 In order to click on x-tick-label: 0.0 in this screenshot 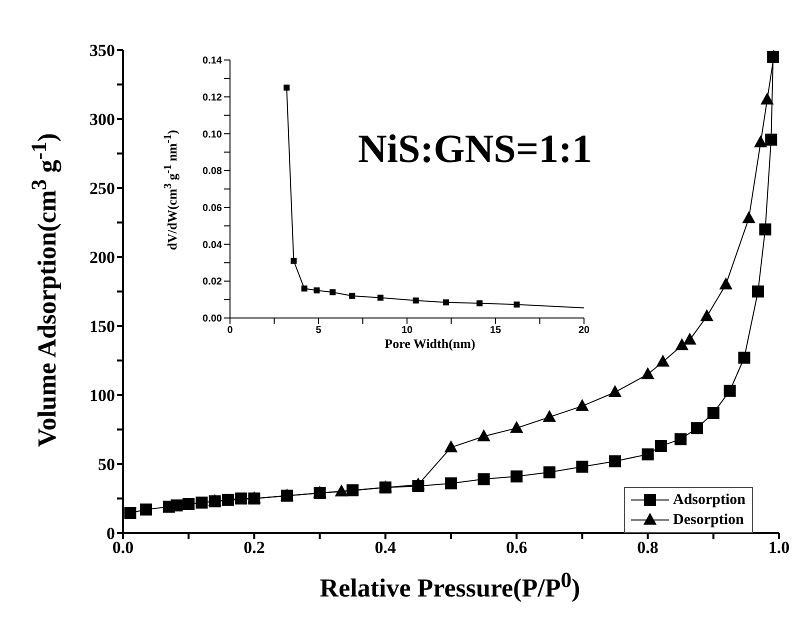, I will do `click(123, 548)`.